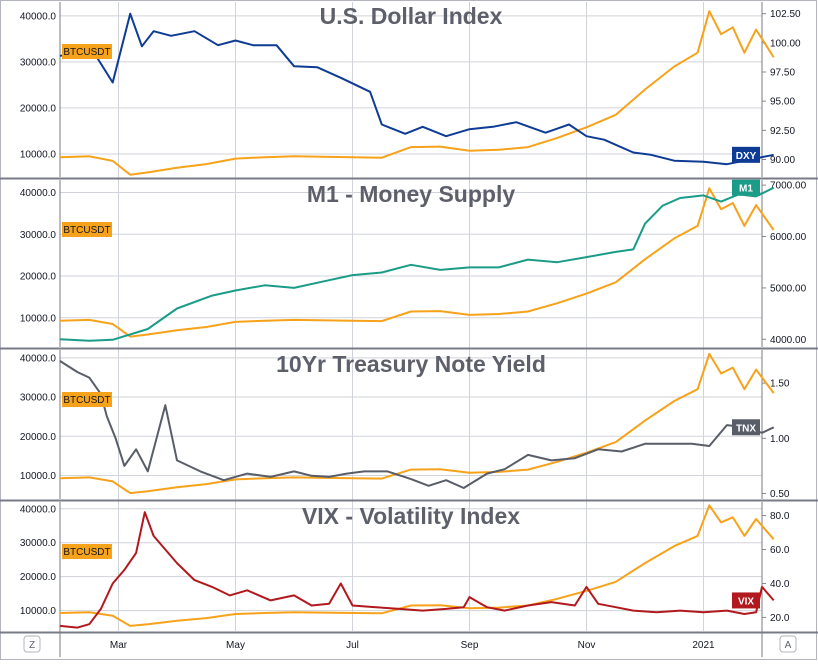 The height and width of the screenshot is (666, 818). Describe the element at coordinates (411, 644) in the screenshot. I see `time-axis: Mar May Jul Sep Nov 2021` at that location.